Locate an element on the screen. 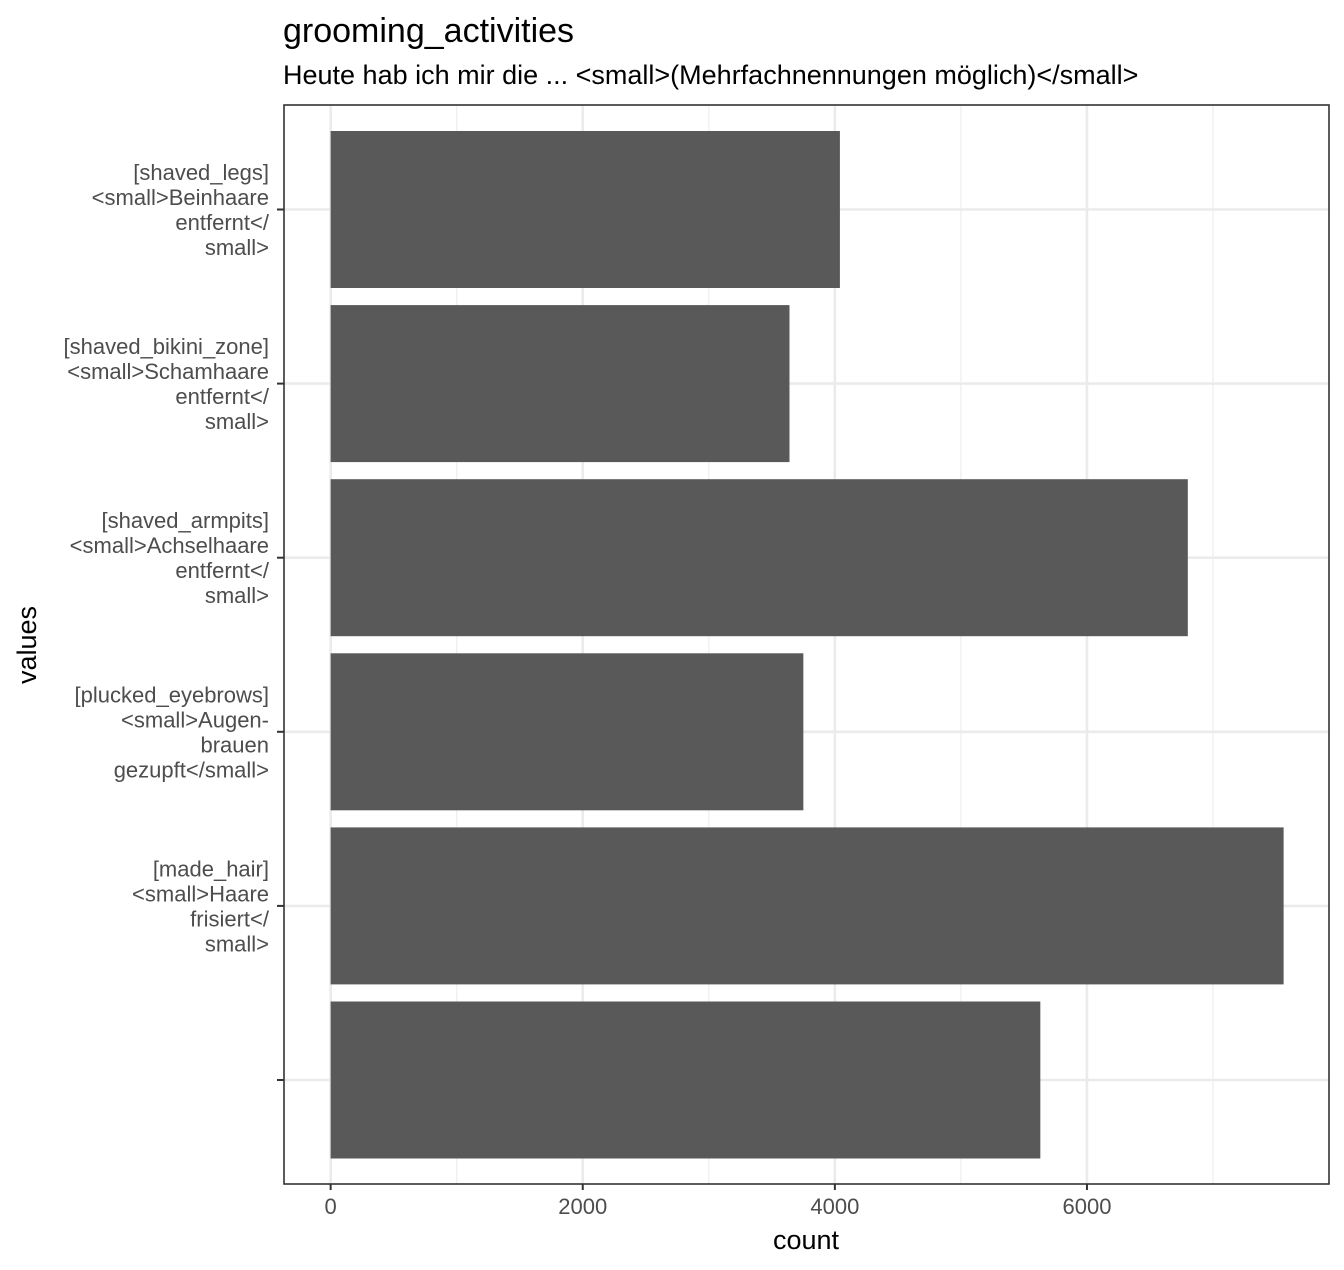 Image resolution: width=1344 pixels, height=1270 pixels. x-tick-label: 0 is located at coordinates (331, 1206).